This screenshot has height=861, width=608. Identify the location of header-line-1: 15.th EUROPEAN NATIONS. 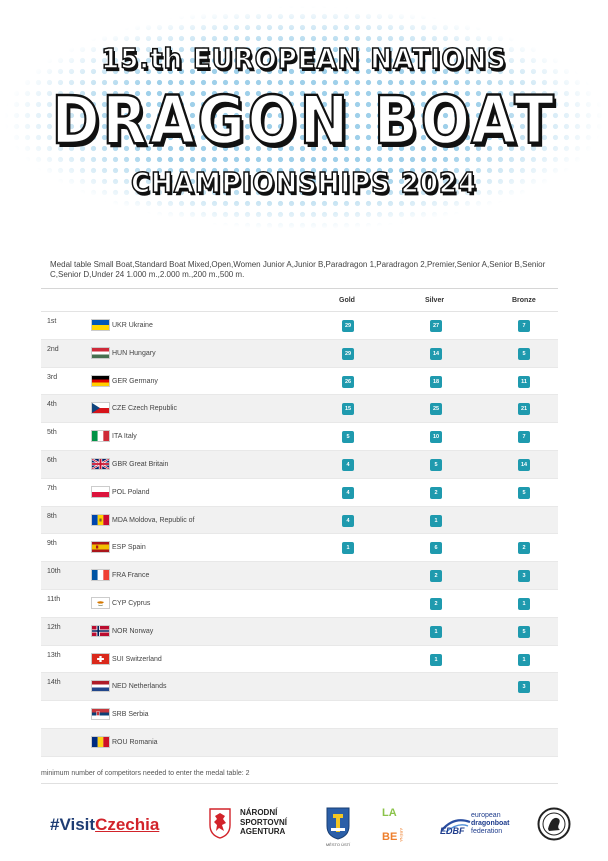
(303, 58).